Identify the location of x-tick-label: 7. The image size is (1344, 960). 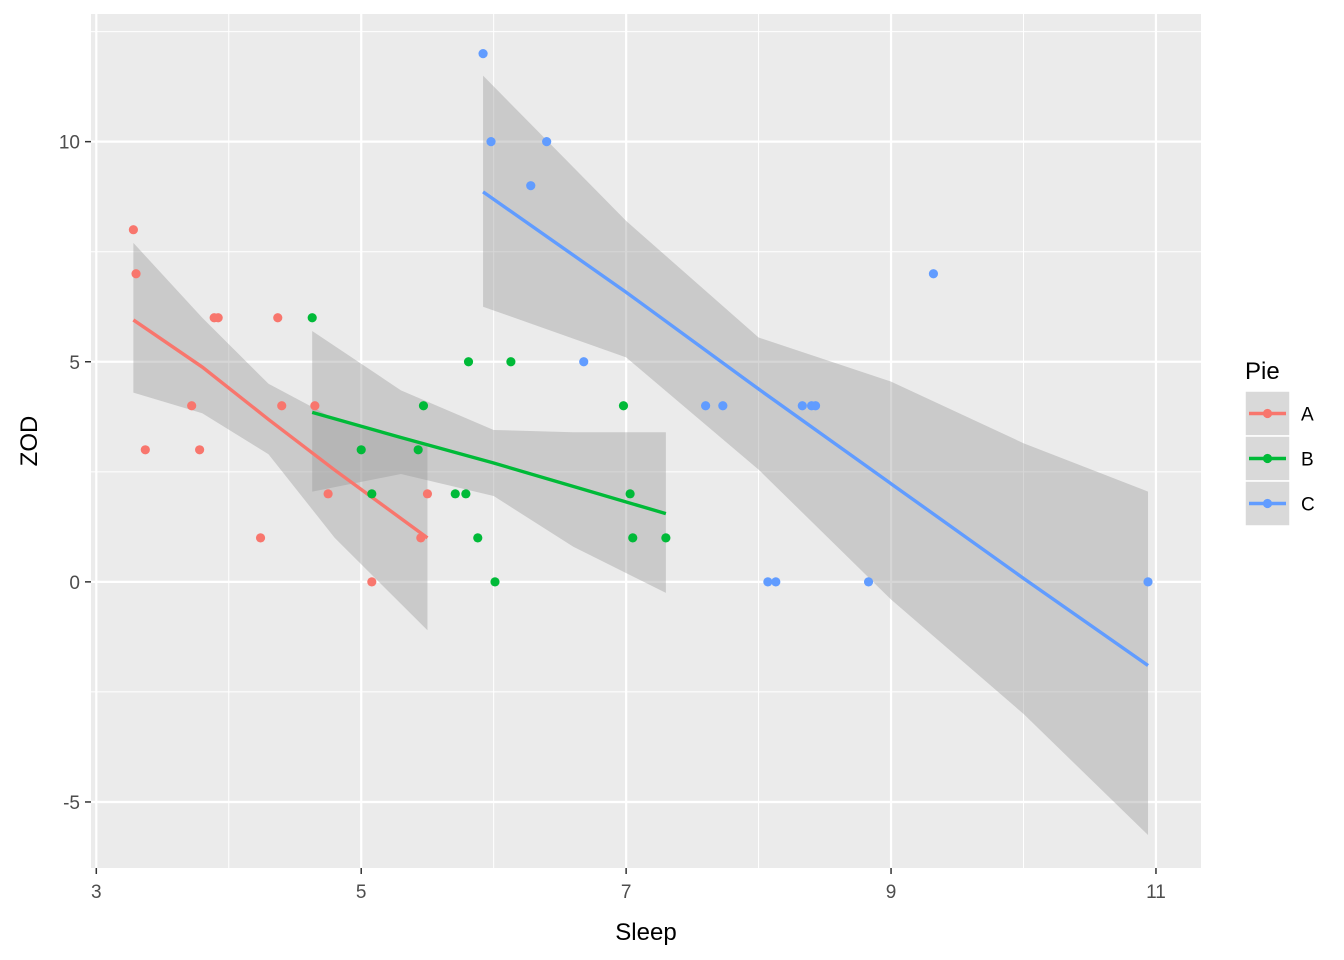
(626, 892).